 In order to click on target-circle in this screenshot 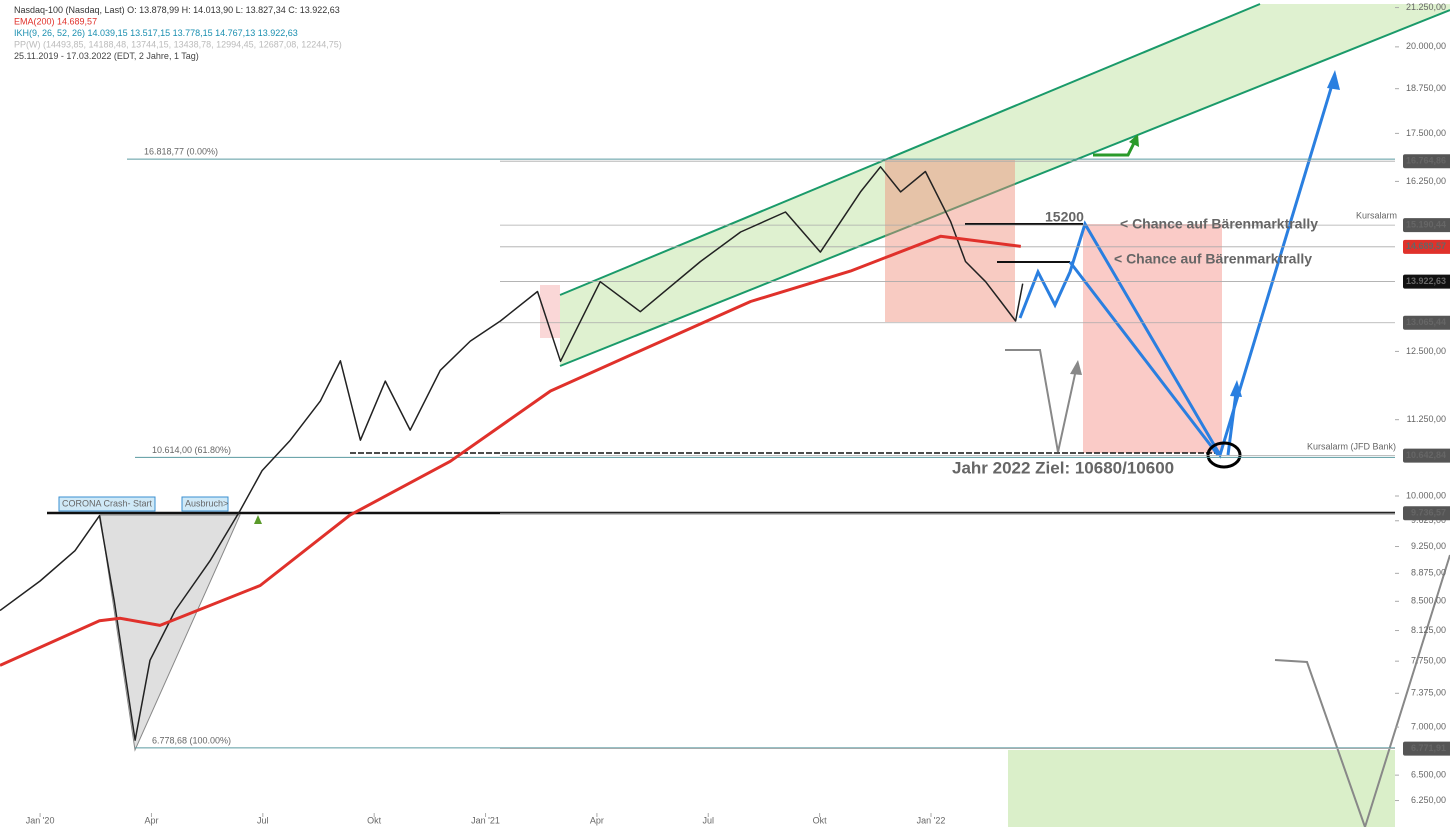, I will do `click(1224, 455)`.